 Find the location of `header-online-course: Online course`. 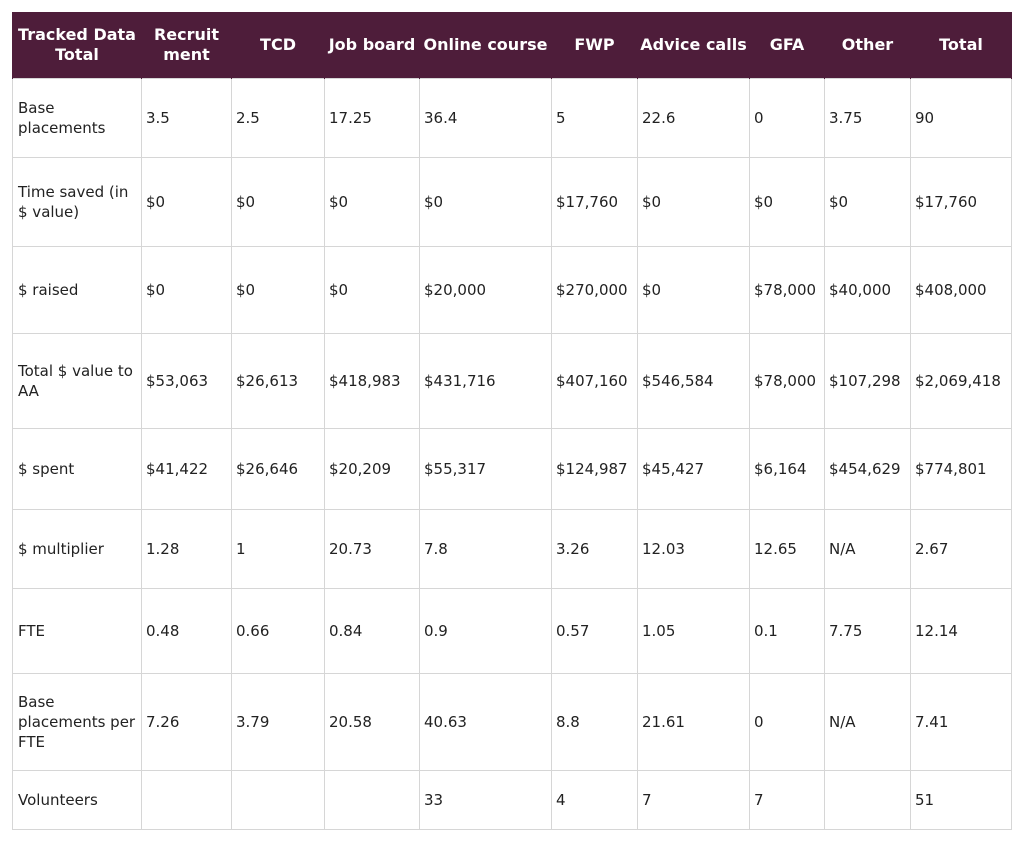

header-online-course: Online course is located at coordinates (485, 45).